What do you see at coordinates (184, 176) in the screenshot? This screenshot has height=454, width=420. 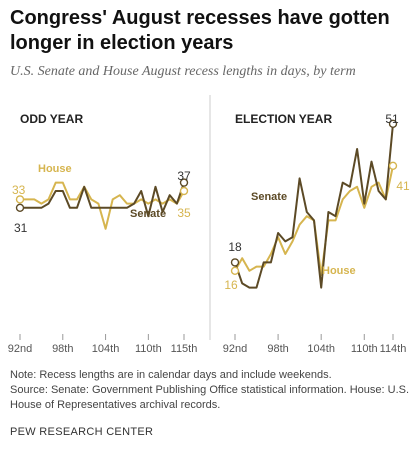 I see `end-value-label: 37` at bounding box center [184, 176].